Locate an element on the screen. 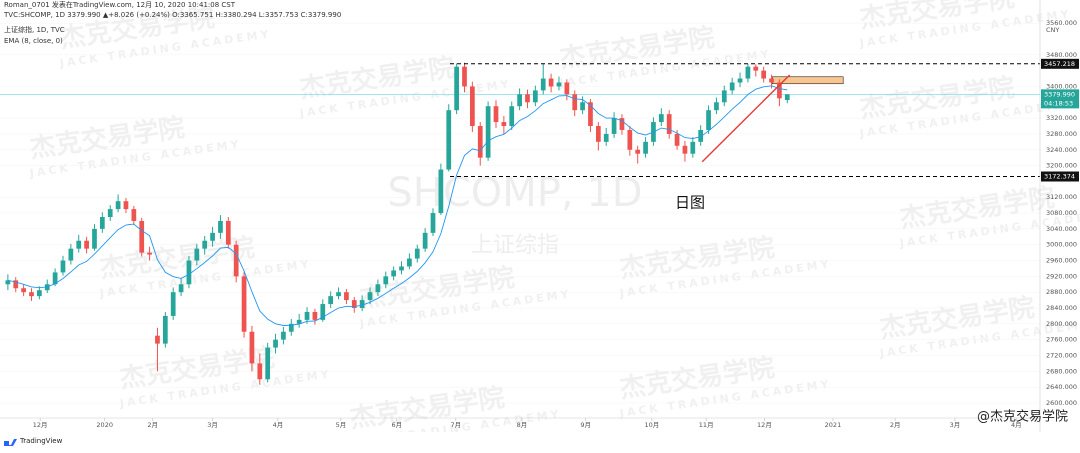 This screenshot has height=453, width=1080. last-price-box is located at coordinates (1060, 99).